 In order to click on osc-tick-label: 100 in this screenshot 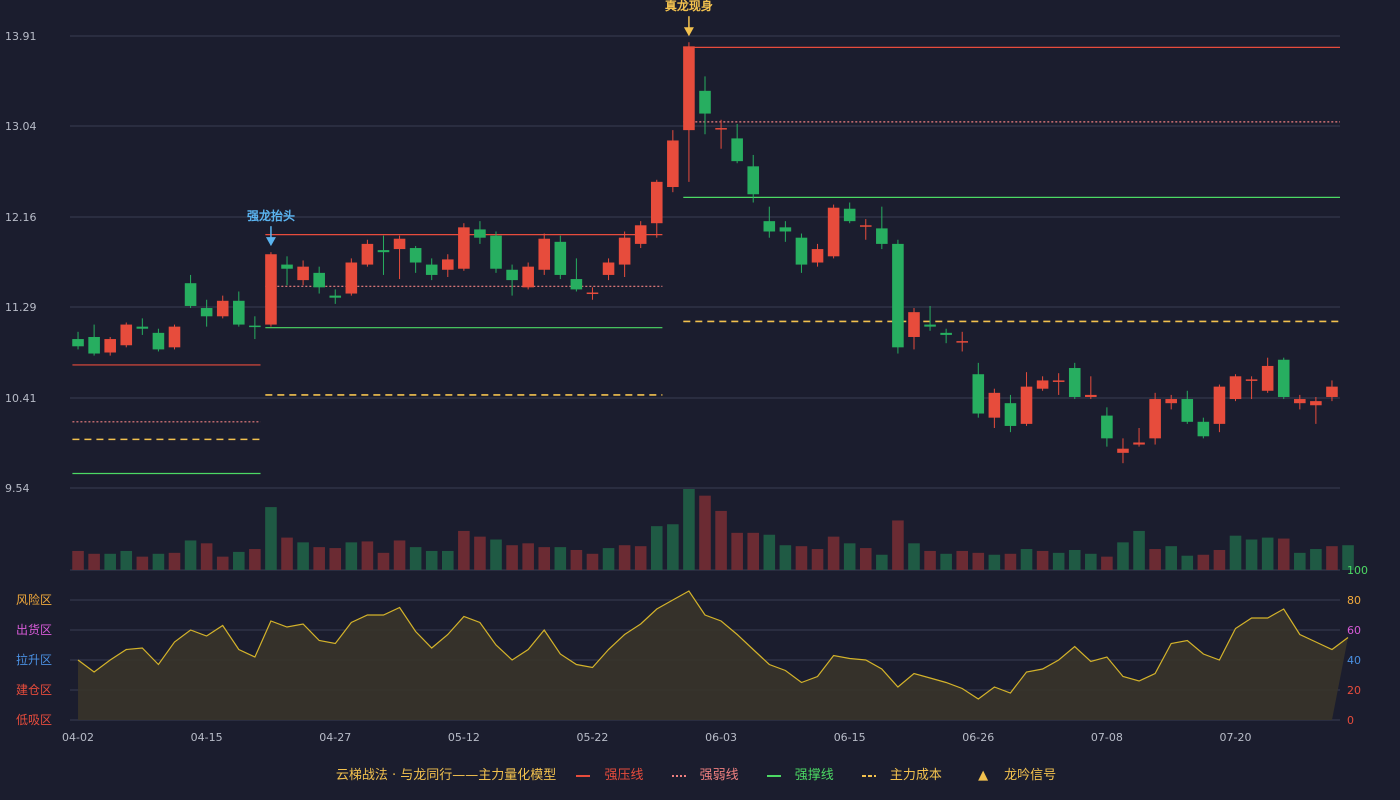, I will do `click(1357, 570)`.